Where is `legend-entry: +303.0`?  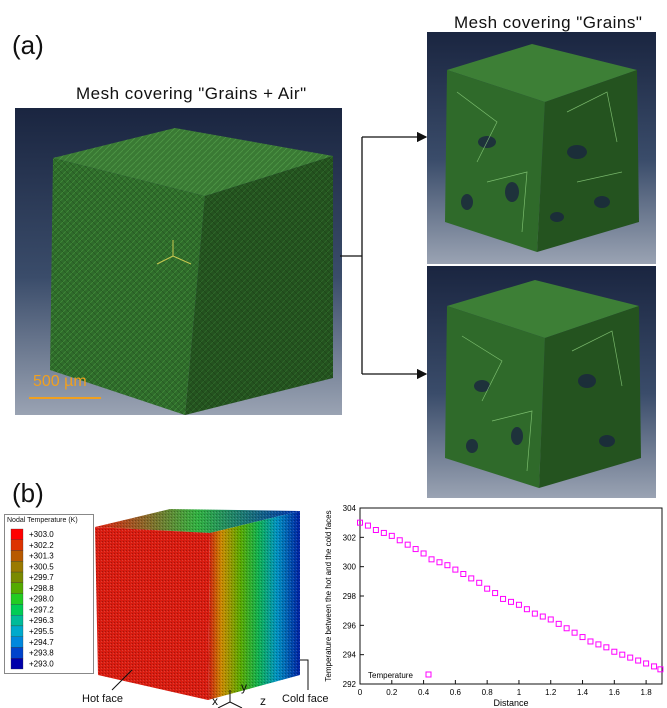
legend-entry: +303.0 is located at coordinates (41, 534).